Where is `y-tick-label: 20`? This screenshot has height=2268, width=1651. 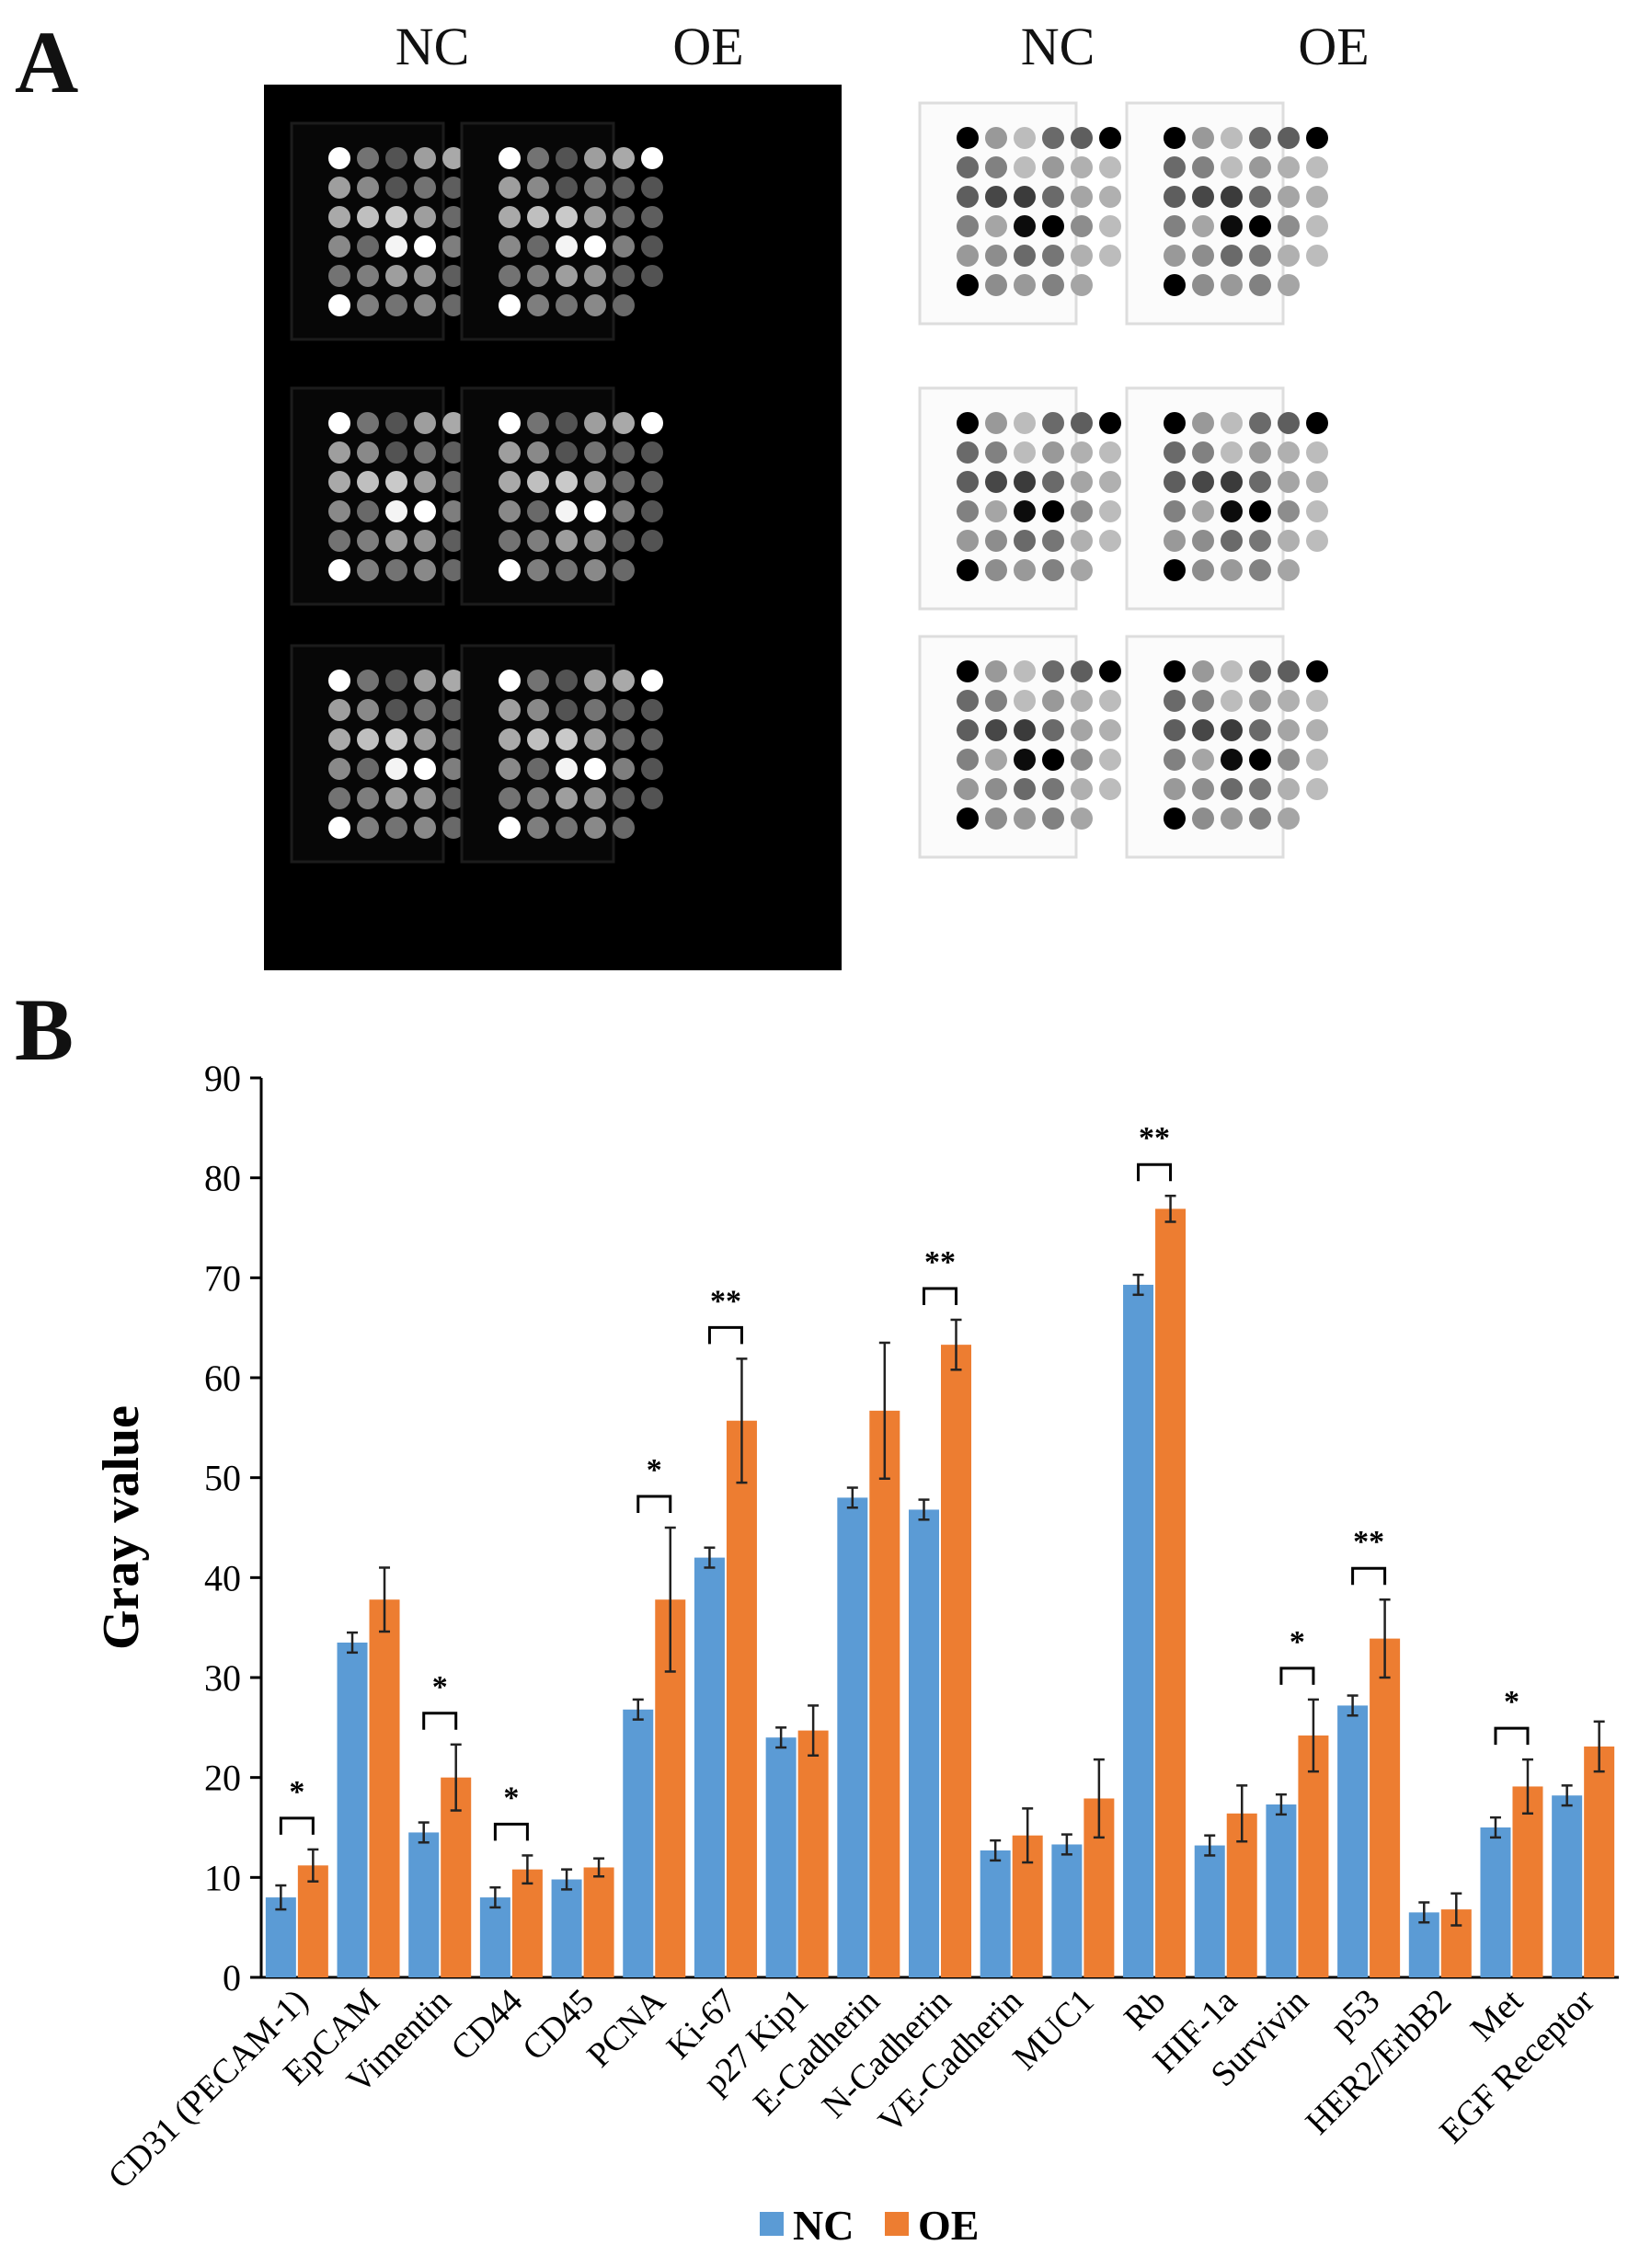
y-tick-label: 20 is located at coordinates (222, 1778).